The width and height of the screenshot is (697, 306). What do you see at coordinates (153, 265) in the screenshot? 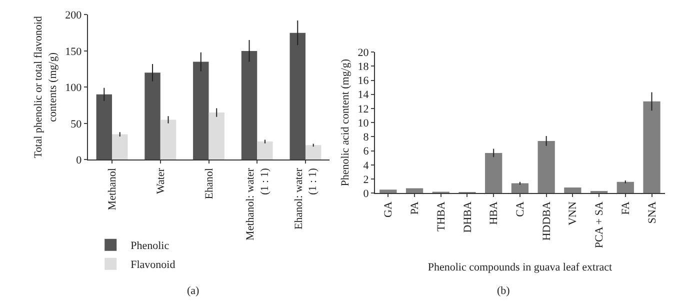
I see `legend-label: Flavonoid` at bounding box center [153, 265].